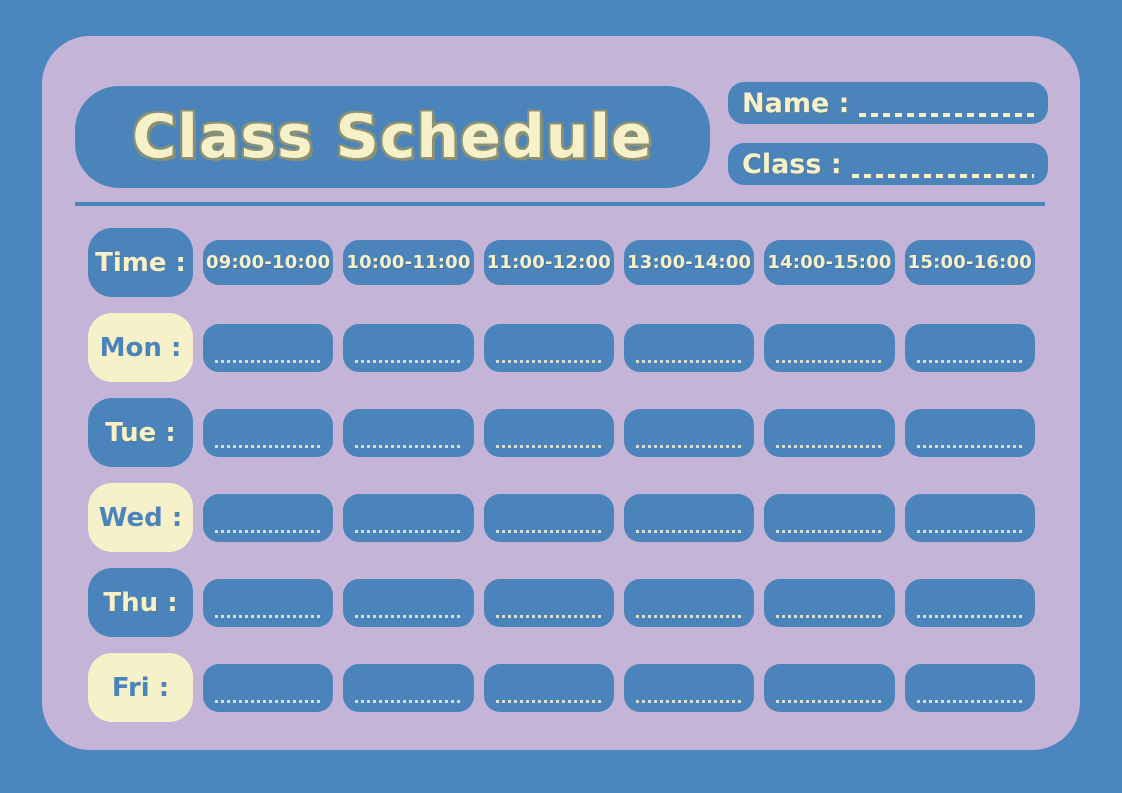 The width and height of the screenshot is (1122, 793). I want to click on day-row-wed: Wed :, so click(561, 517).